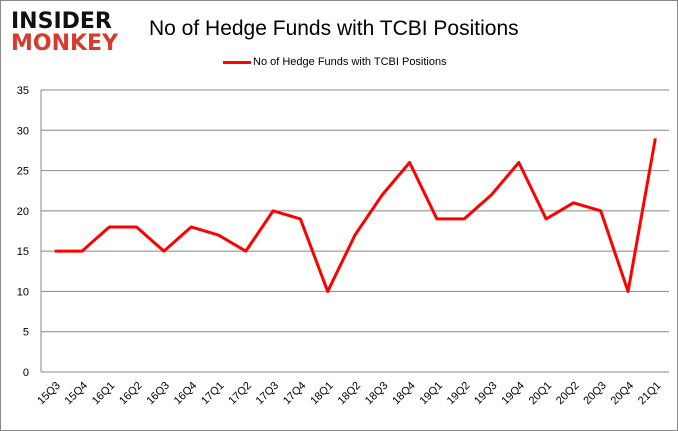 This screenshot has height=431, width=678. What do you see at coordinates (77, 394) in the screenshot?
I see `x-tick-label: 15Q4` at bounding box center [77, 394].